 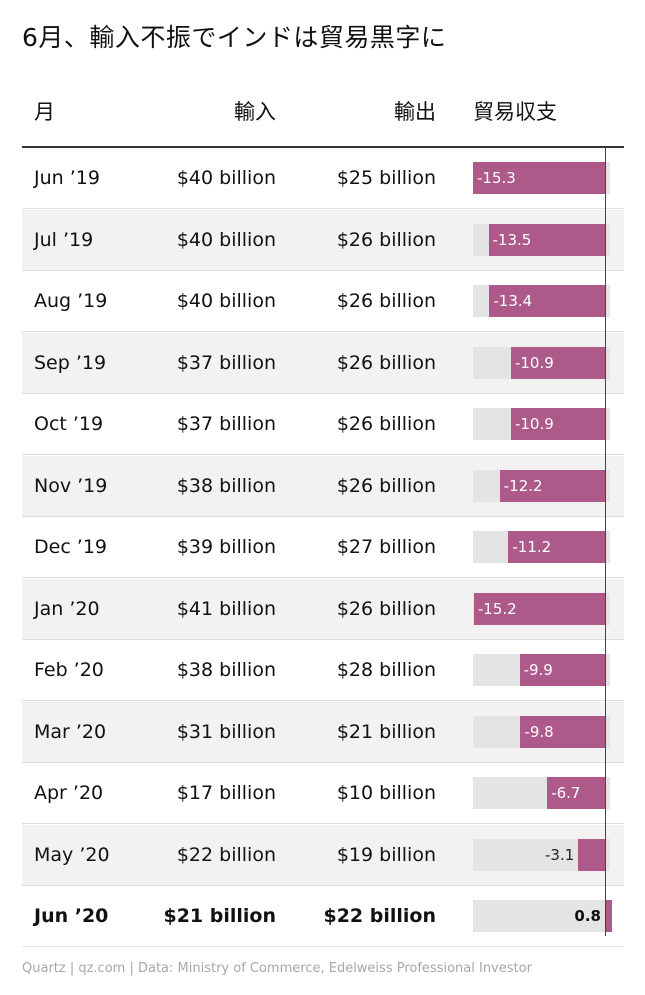 I want to click on month-cell: Jul ’19, so click(x=64, y=239).